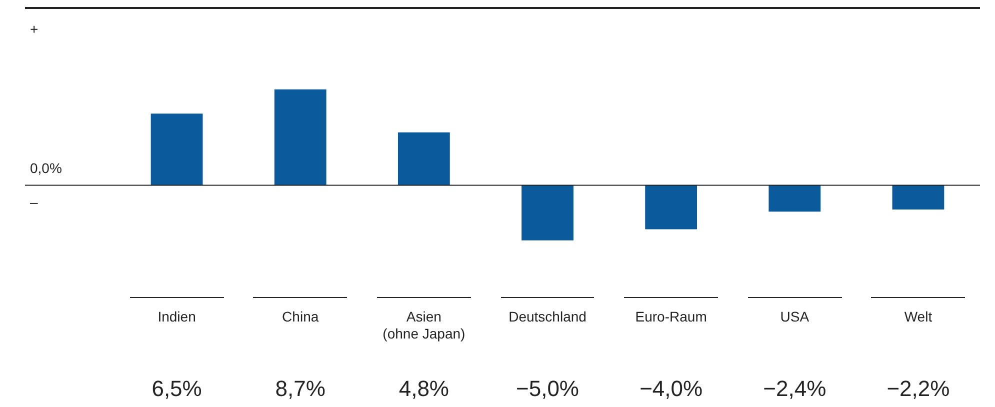 The height and width of the screenshot is (407, 995). Describe the element at coordinates (795, 316) in the screenshot. I see `x-tick-label: USA` at that location.